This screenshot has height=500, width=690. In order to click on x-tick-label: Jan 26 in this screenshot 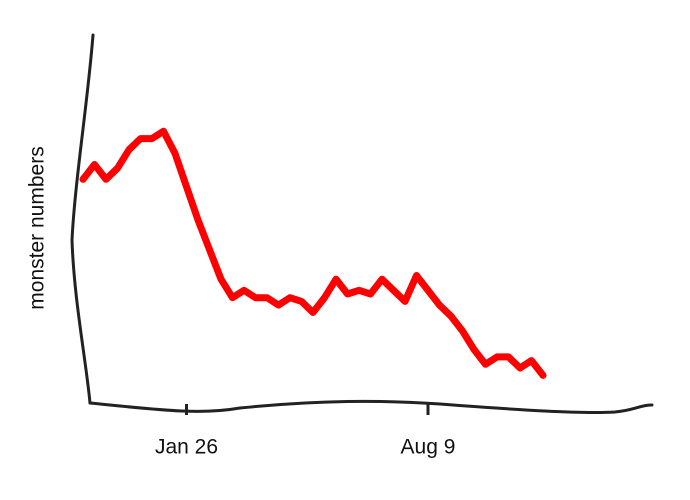, I will do `click(186, 447)`.